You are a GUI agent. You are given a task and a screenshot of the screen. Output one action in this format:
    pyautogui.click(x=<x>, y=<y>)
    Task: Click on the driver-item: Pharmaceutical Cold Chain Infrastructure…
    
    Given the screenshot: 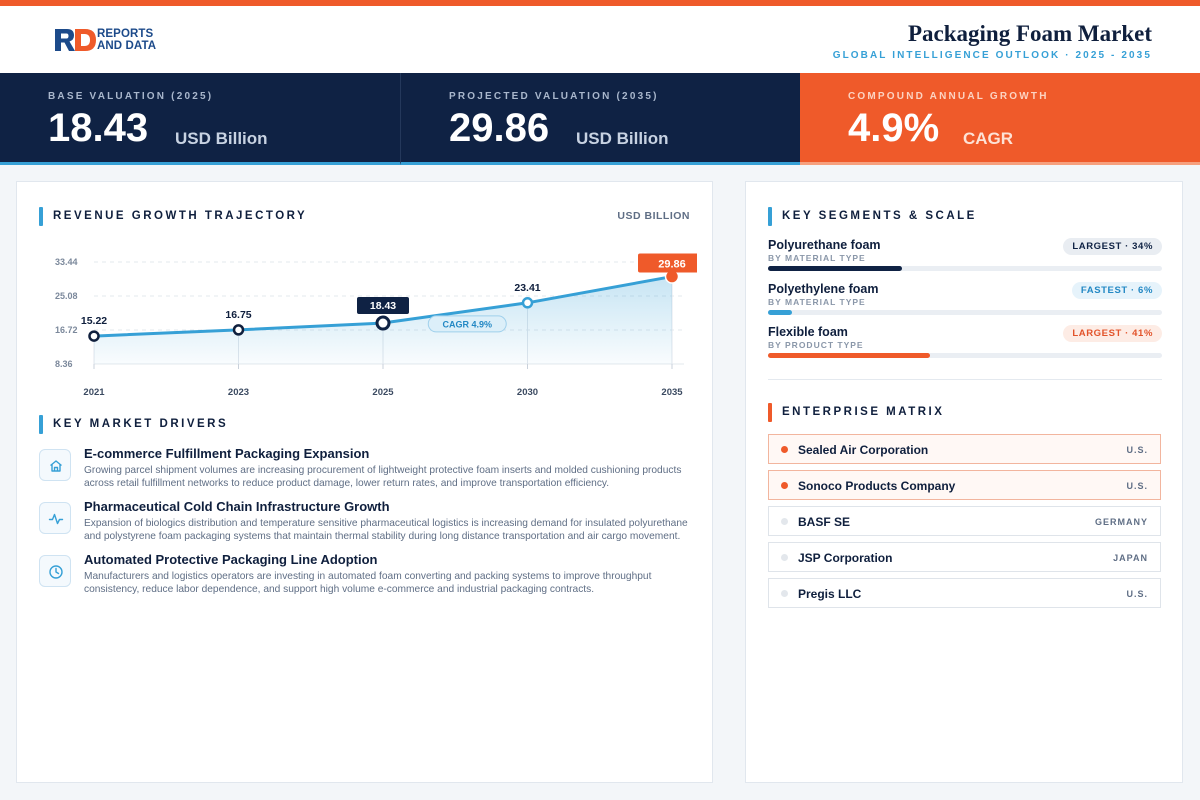 What is the action you would take?
    pyautogui.click(x=366, y=524)
    